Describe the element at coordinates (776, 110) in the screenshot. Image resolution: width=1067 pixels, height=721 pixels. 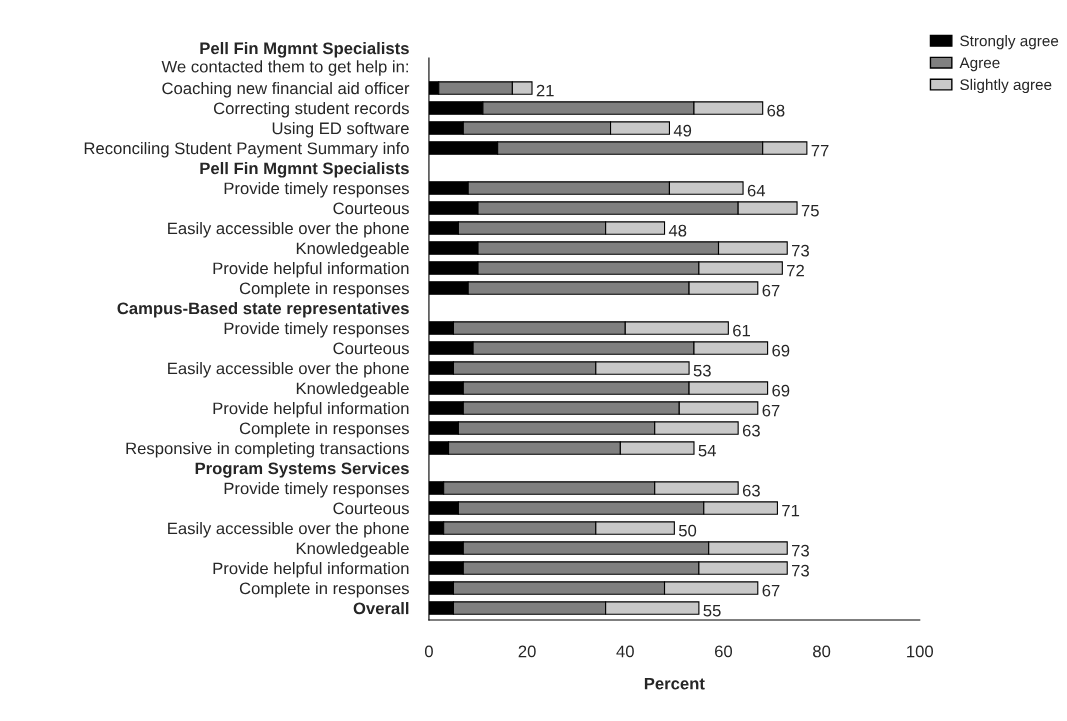
I see `total-label: 68` at that location.